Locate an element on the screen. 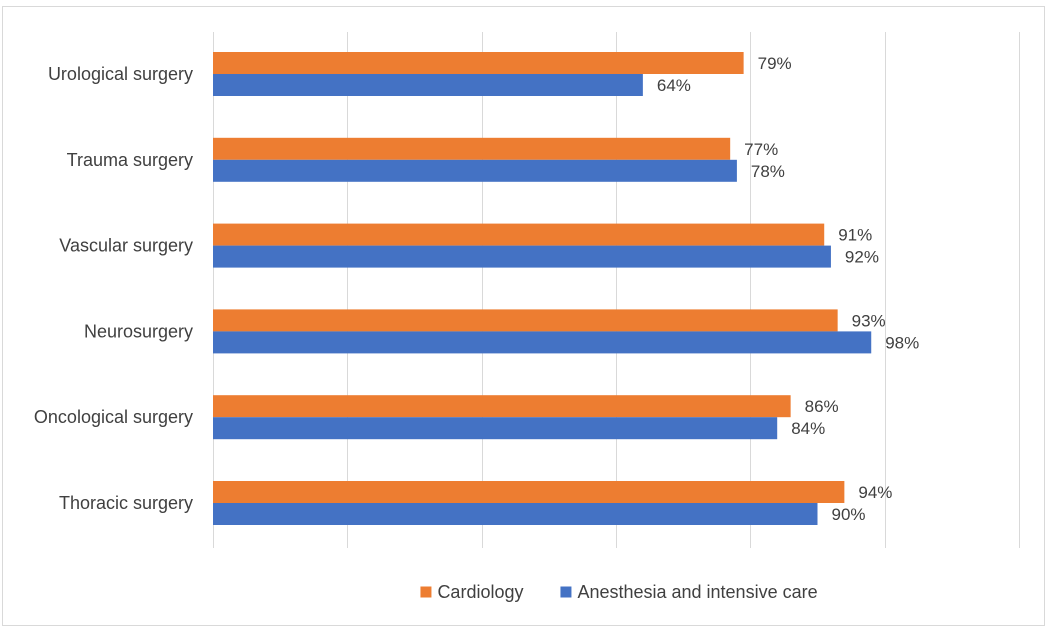  category-label: Thoracic surgery is located at coordinates (126, 503).